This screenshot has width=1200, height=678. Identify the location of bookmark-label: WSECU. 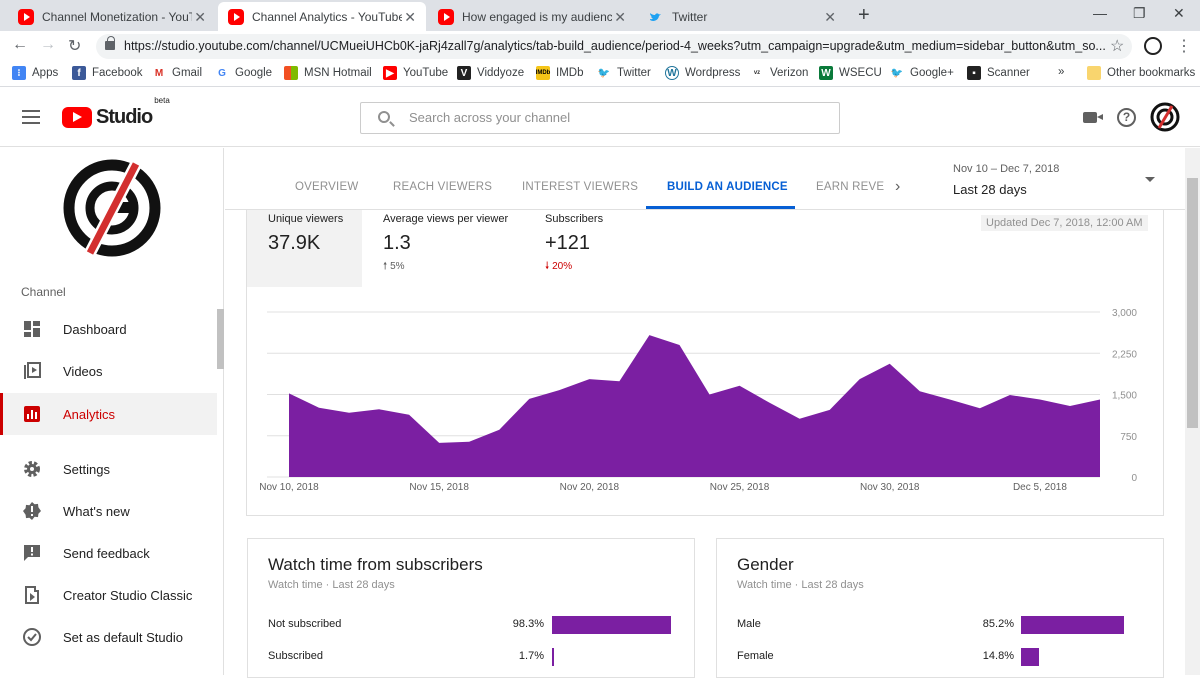
(860, 73).